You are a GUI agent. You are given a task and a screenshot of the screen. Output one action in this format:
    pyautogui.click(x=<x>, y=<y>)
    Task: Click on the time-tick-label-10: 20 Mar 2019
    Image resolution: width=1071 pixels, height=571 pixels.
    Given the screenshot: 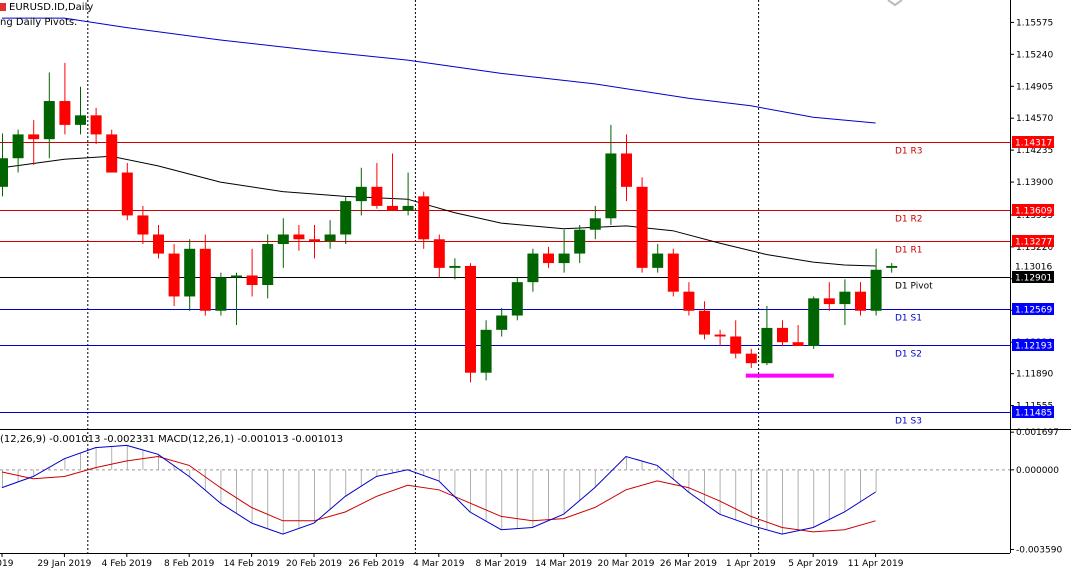 What is the action you would take?
    pyautogui.click(x=625, y=564)
    